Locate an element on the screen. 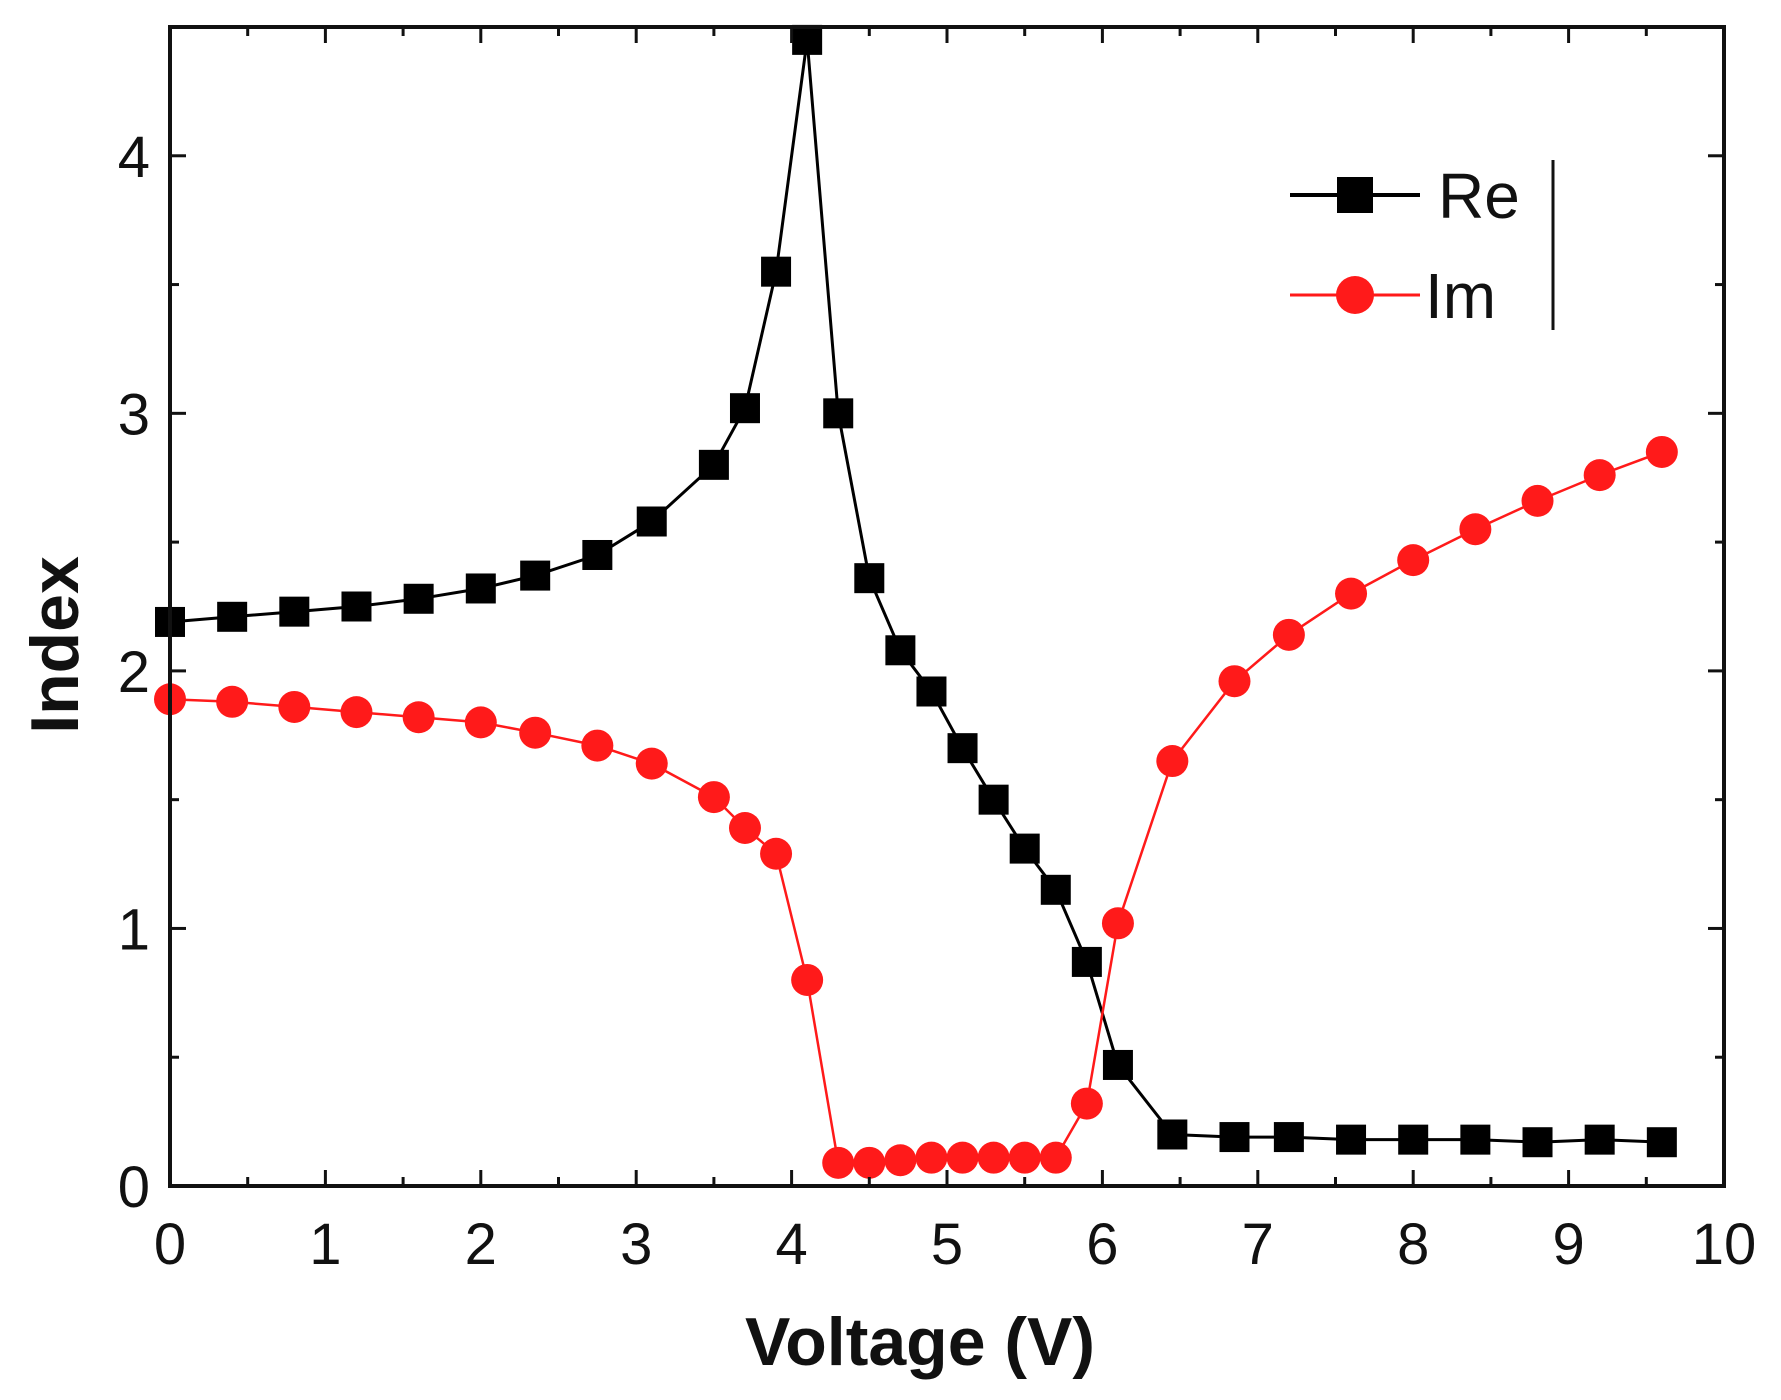 The image size is (1781, 1400). x-tick-label: 1 is located at coordinates (325, 1244).